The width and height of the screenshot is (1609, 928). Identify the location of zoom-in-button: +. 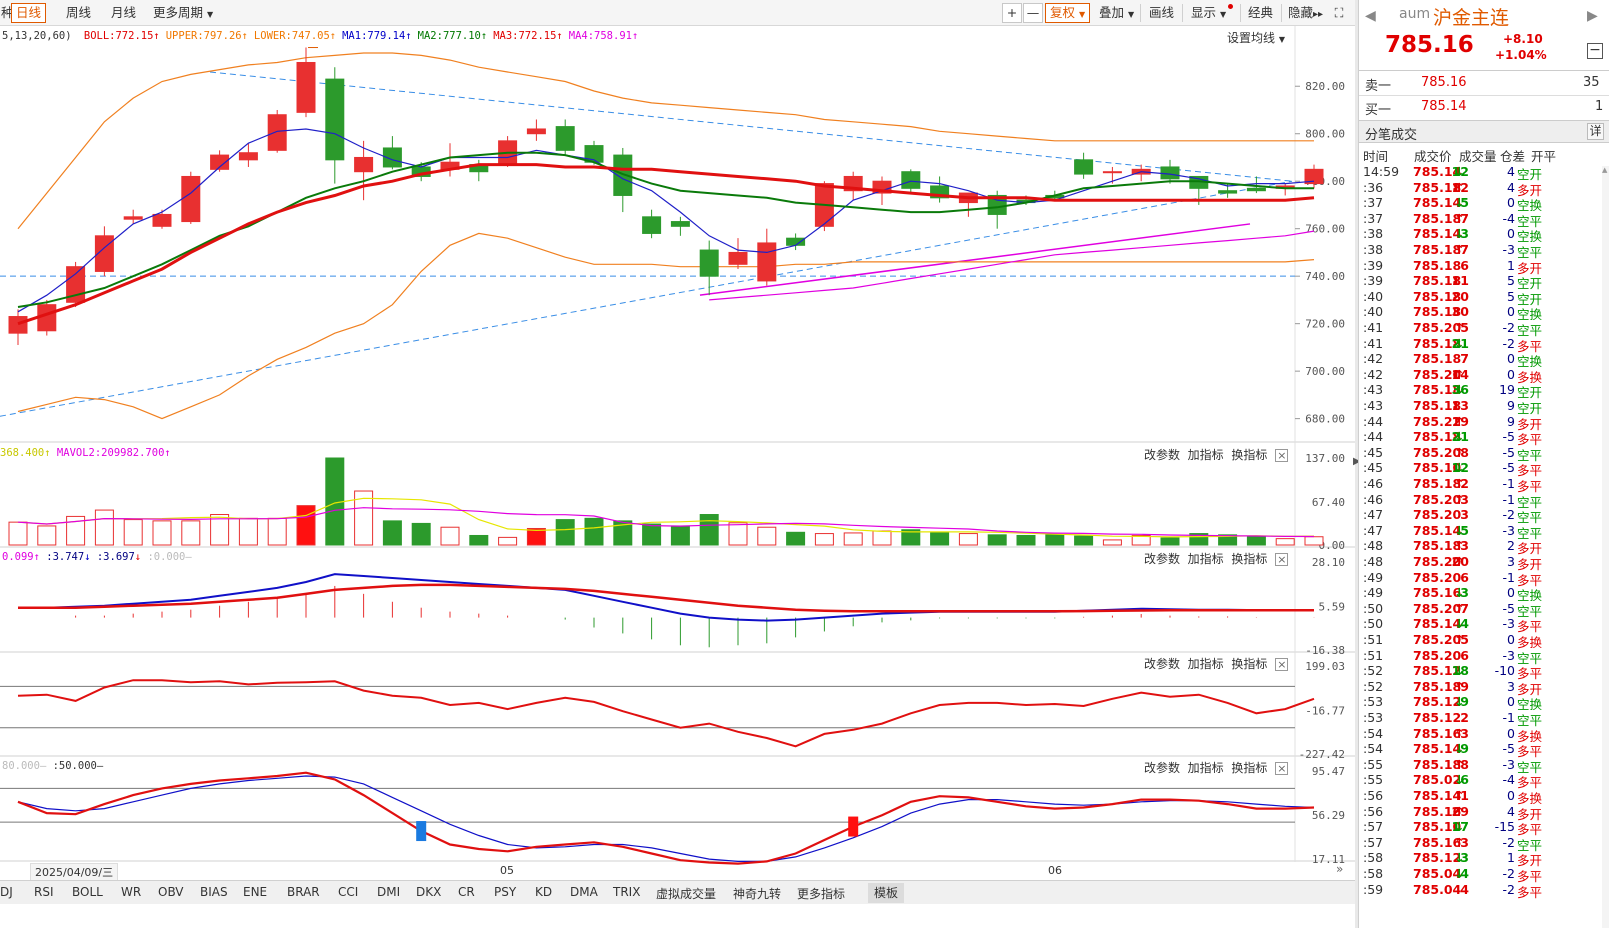
(1012, 13).